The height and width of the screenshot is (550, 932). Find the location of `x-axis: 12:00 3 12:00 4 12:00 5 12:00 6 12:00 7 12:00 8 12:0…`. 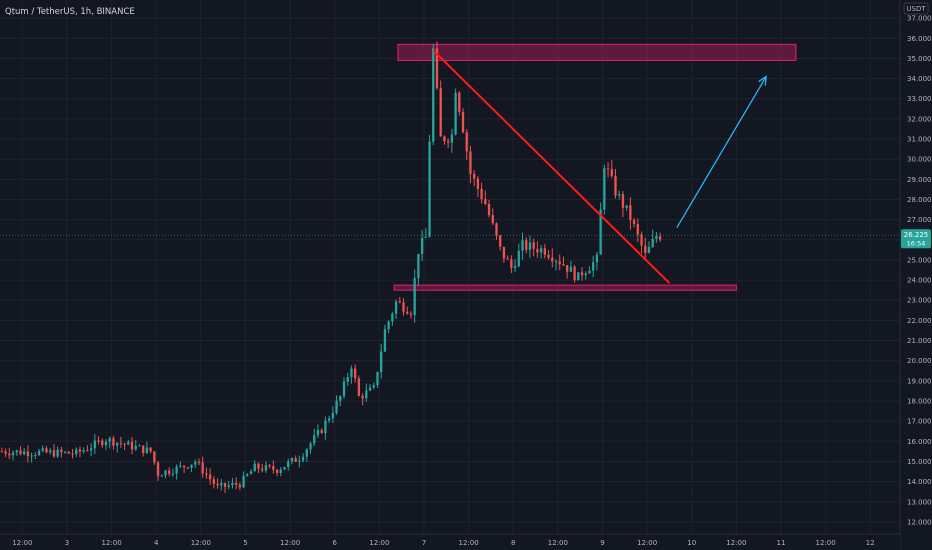

x-axis: 12:00 3 12:00 4 12:00 5 12:00 6 12:00 7 12:00 8 12:0… is located at coordinates (443, 543).